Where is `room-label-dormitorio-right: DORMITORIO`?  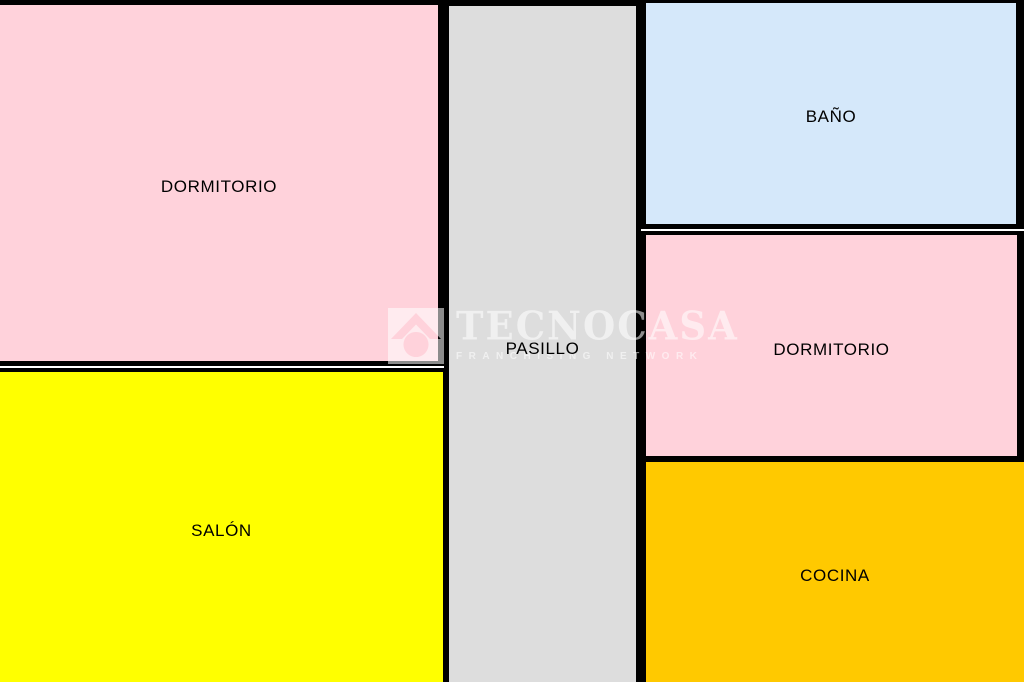
room-label-dormitorio-right: DORMITORIO is located at coordinates (831, 349).